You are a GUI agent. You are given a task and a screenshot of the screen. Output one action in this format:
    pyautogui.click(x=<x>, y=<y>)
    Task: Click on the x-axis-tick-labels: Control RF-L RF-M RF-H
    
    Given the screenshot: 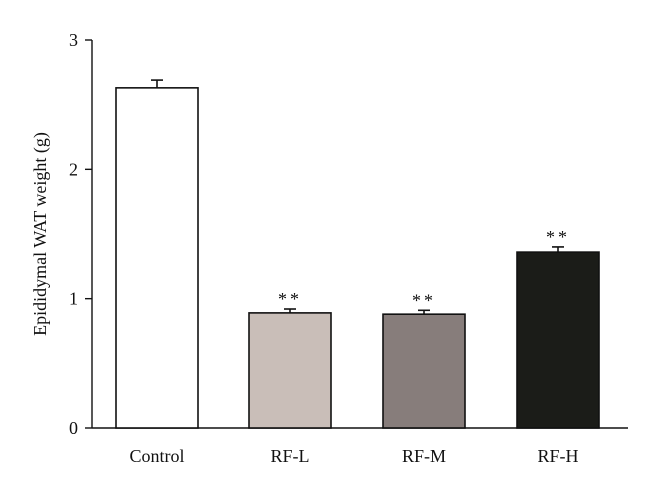 What is the action you would take?
    pyautogui.click(x=353, y=456)
    